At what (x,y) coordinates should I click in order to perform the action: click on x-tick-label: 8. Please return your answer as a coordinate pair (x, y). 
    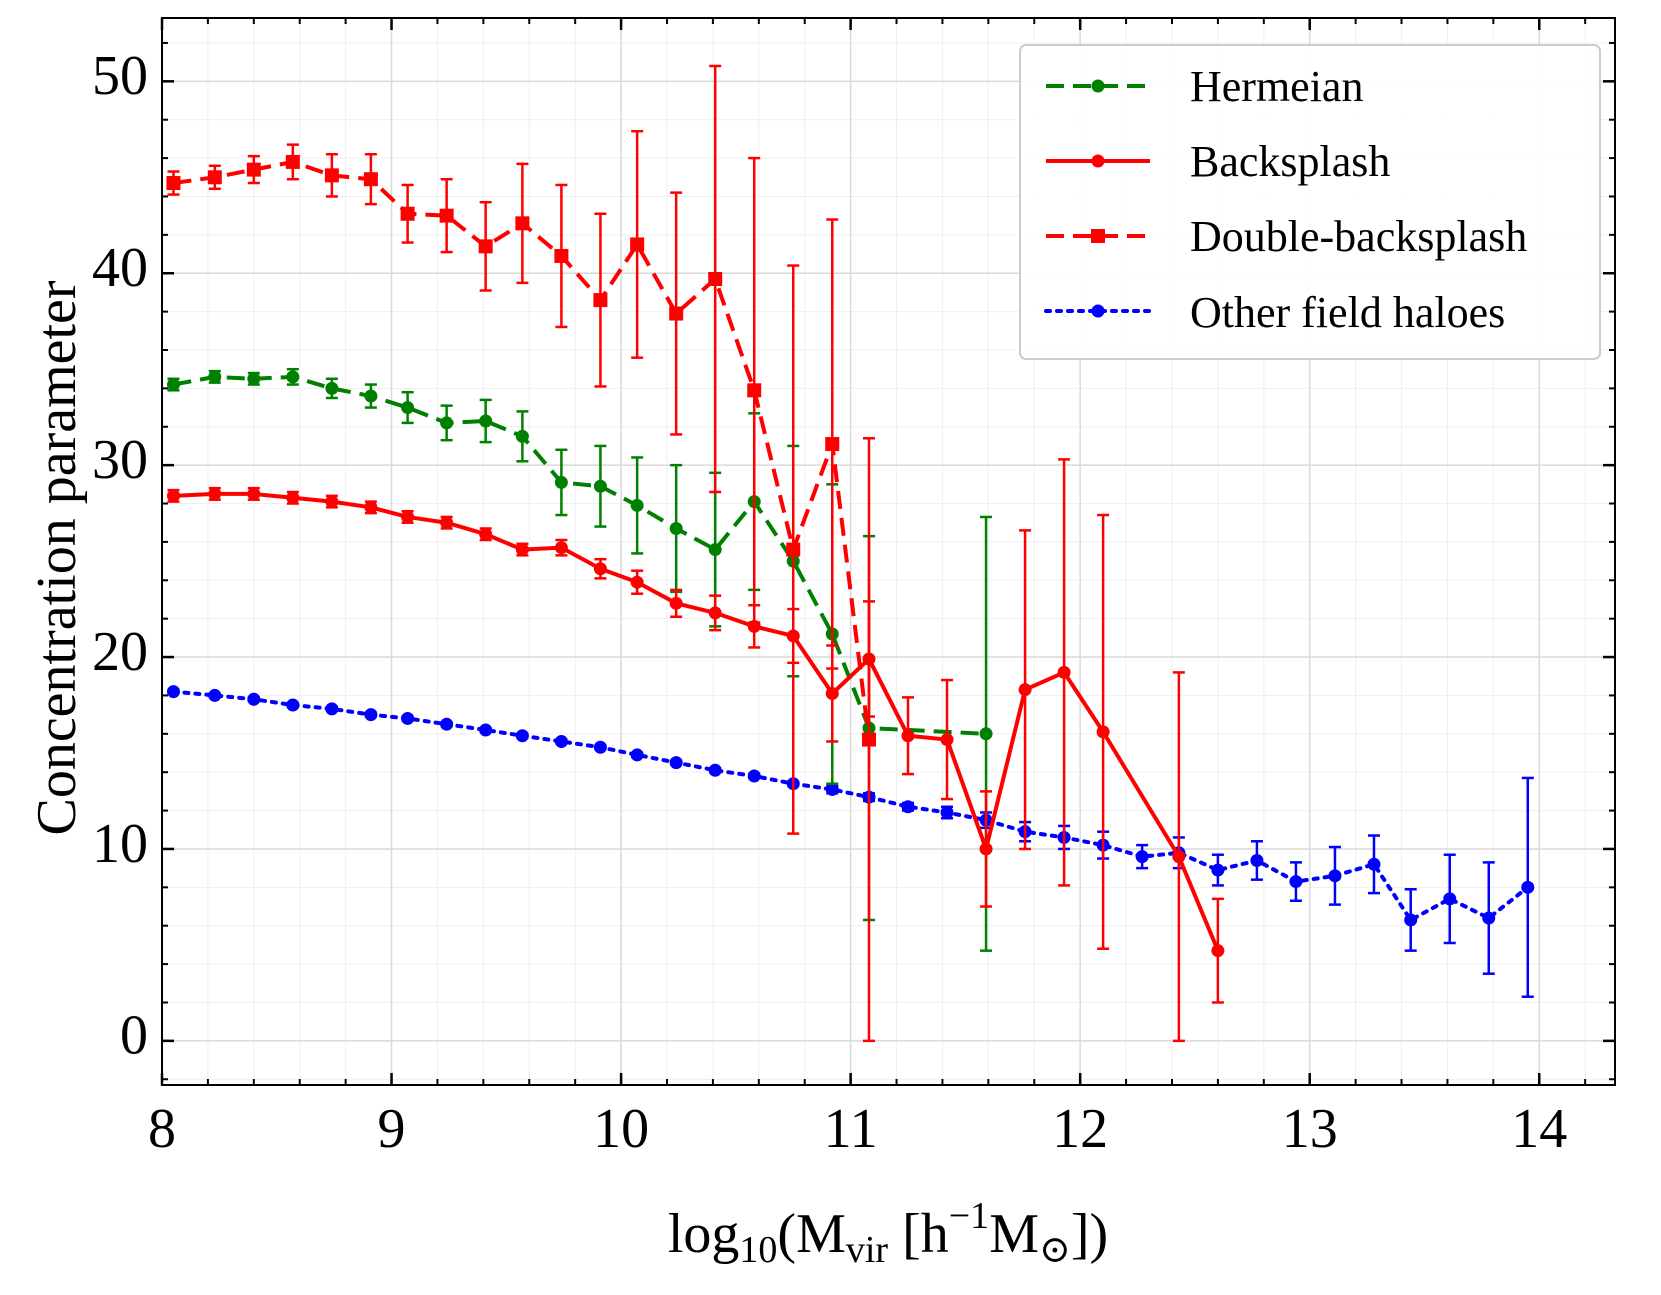
    Looking at the image, I should click on (162, 1129).